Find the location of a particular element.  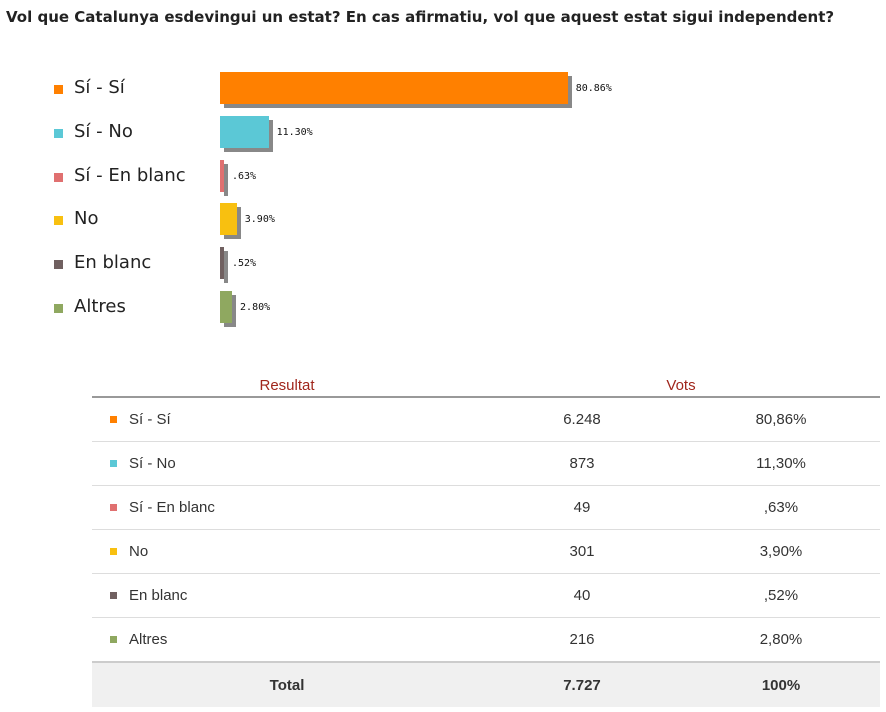

votes-cell: 6.248 is located at coordinates (582, 419).